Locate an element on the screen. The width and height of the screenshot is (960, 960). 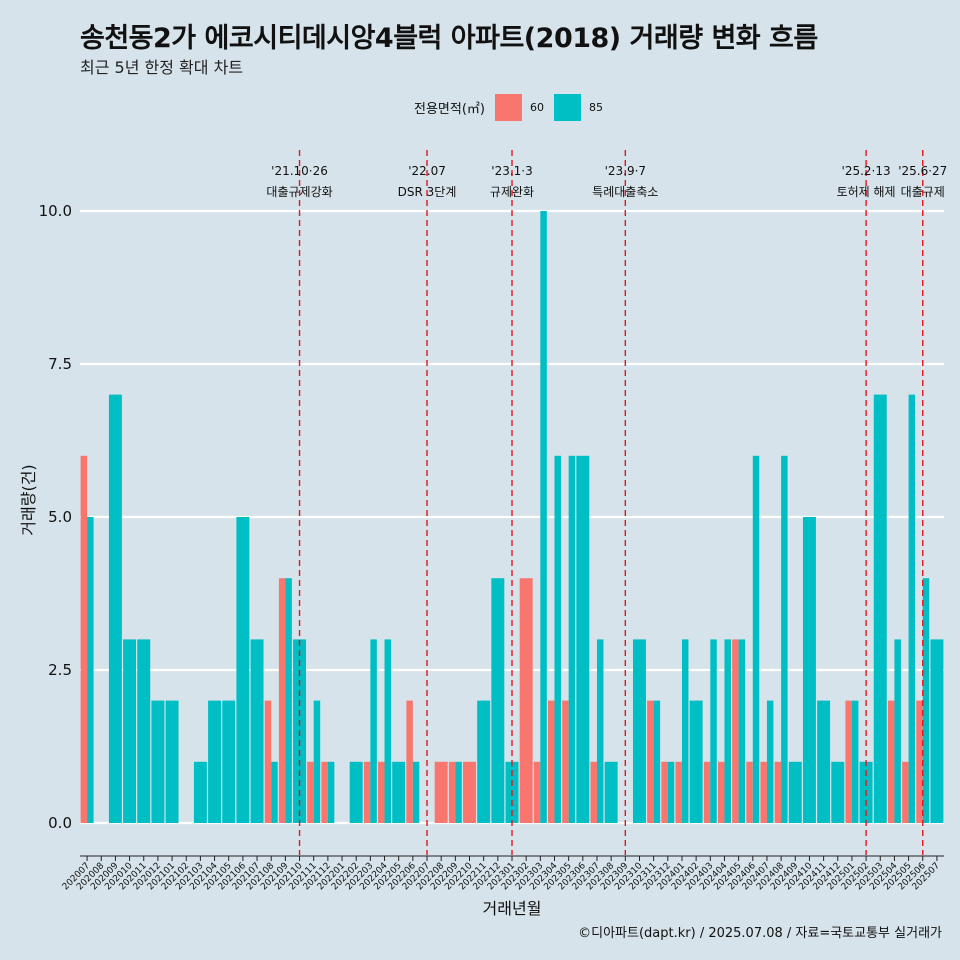
event-label: 대출규제강화 is located at coordinates (299, 192).